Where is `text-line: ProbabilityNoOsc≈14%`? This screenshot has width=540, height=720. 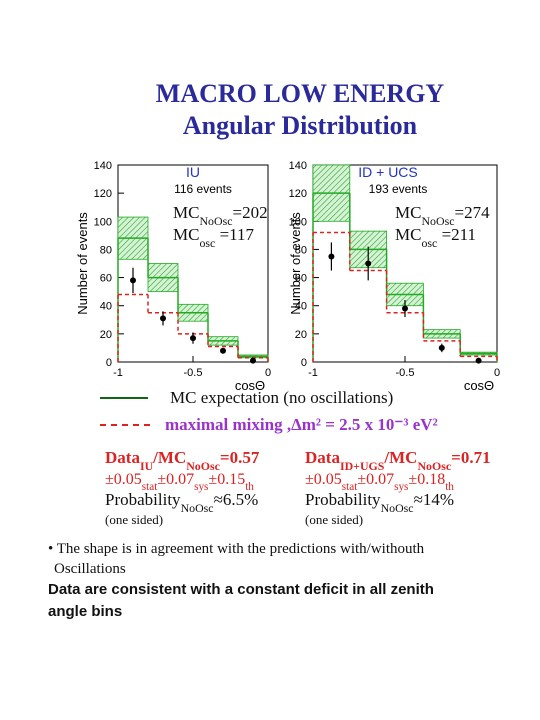
text-line: ProbabilityNoOsc≈14% is located at coordinates (379, 502).